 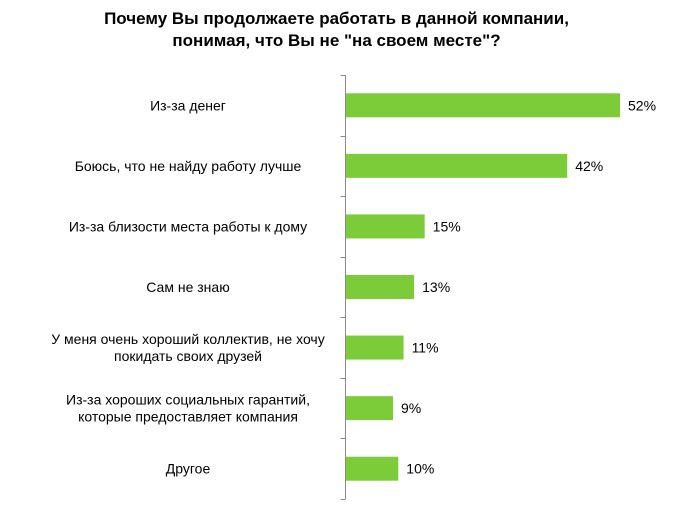 I want to click on data-label: 15%, so click(x=447, y=226).